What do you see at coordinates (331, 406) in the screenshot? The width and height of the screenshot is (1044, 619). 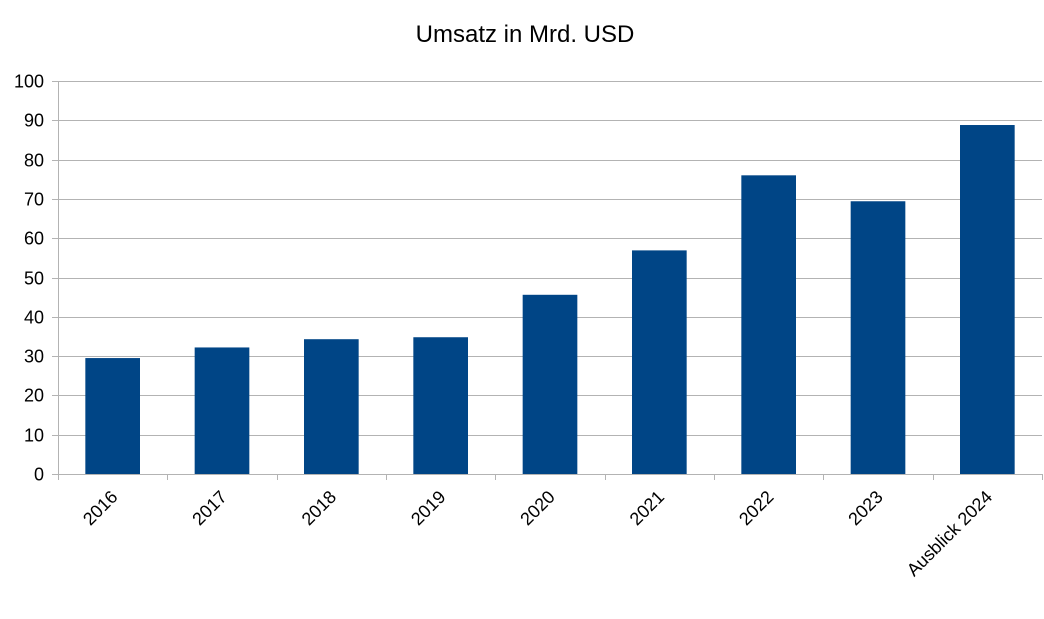 I see `bar-2018` at bounding box center [331, 406].